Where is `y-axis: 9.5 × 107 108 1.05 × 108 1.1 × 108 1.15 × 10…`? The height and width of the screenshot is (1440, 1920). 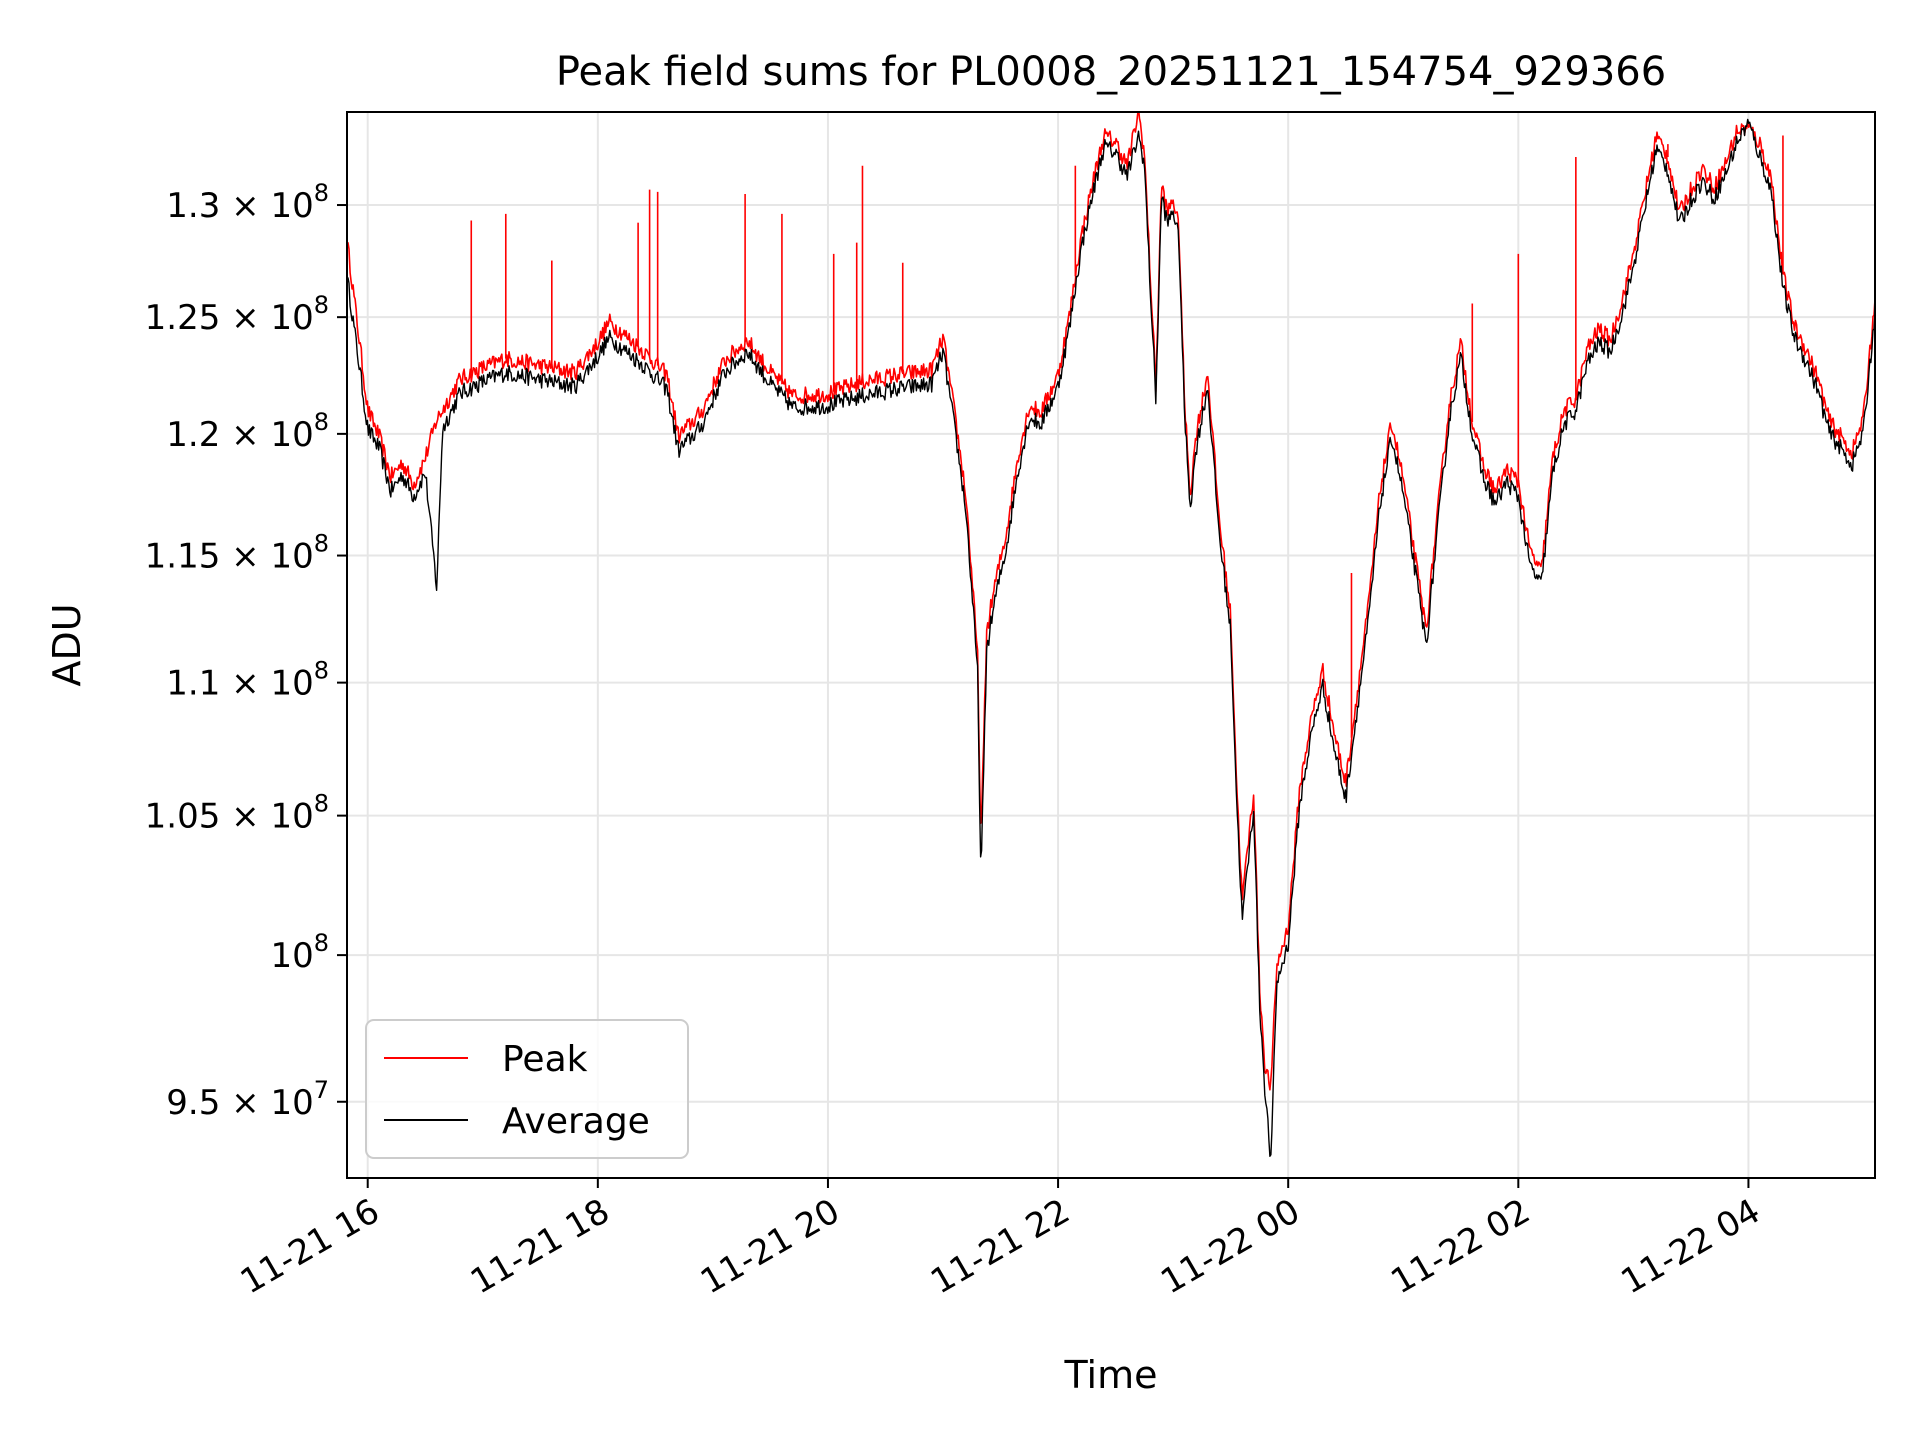 y-axis: 9.5 × 107 108 1.05 × 108 1.1 × 108 1.15 × 10… is located at coordinates (246, 651).